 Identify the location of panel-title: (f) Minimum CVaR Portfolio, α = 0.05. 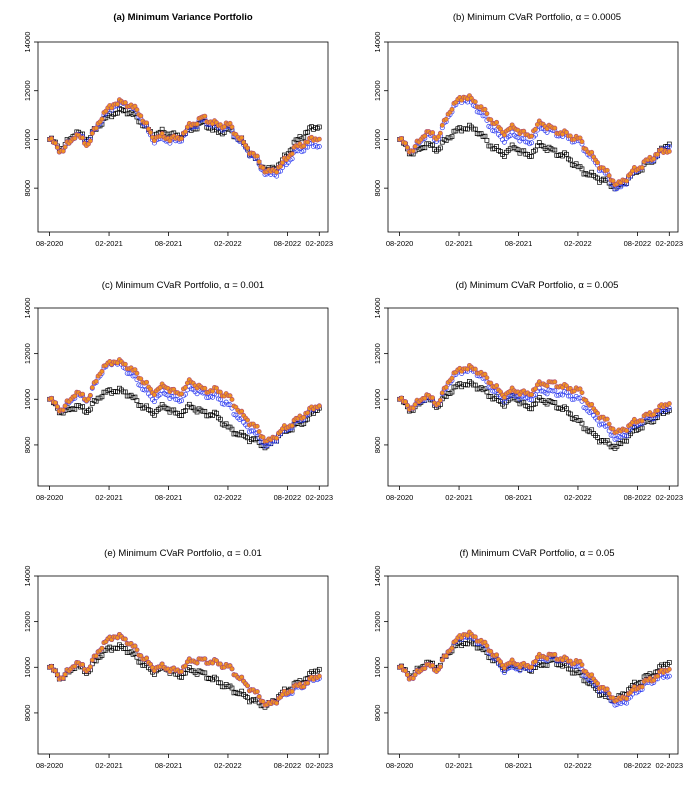
(537, 553).